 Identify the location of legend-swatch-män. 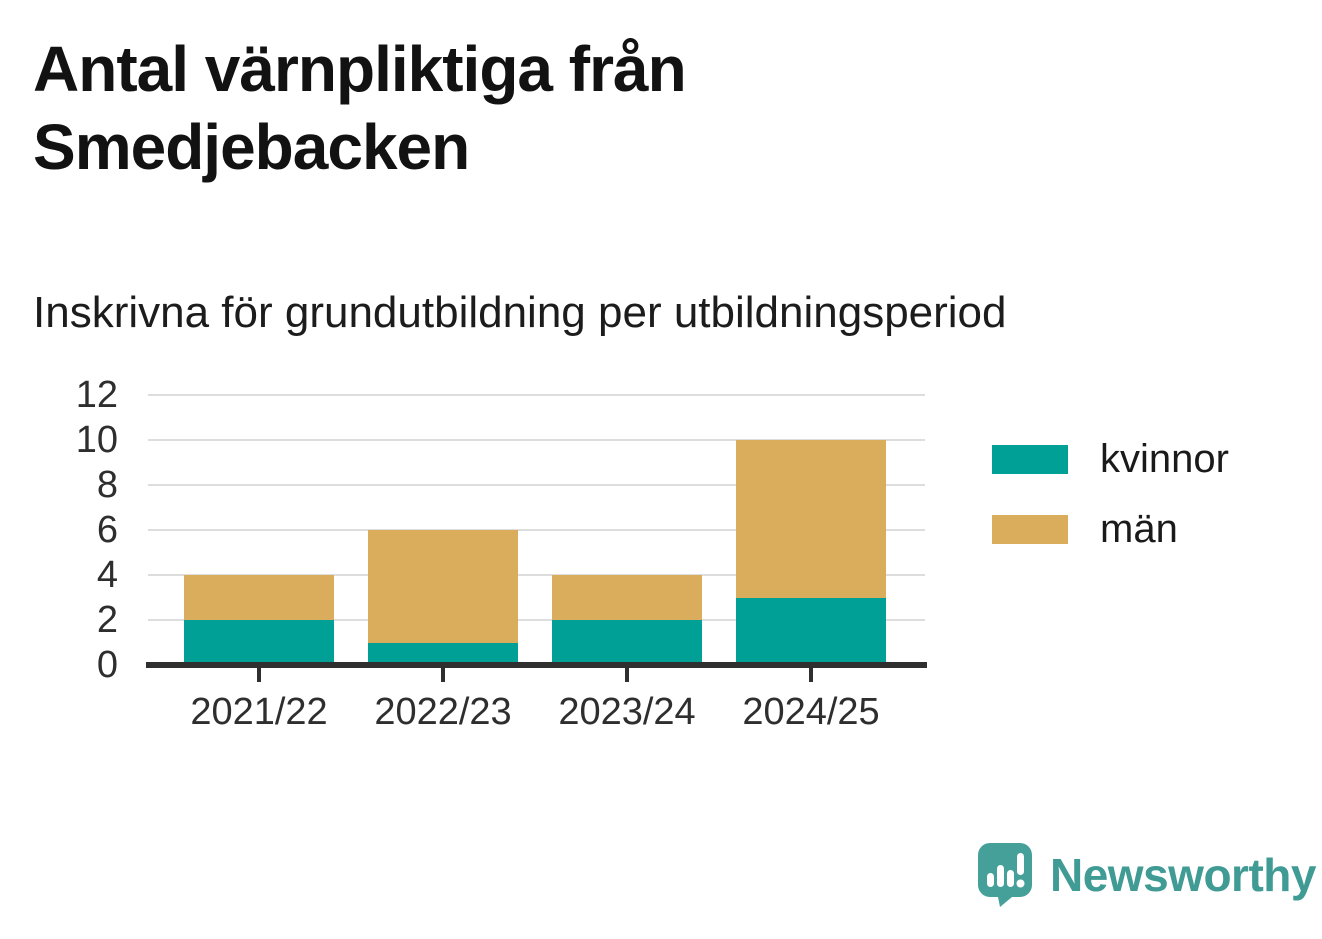
(1030, 529).